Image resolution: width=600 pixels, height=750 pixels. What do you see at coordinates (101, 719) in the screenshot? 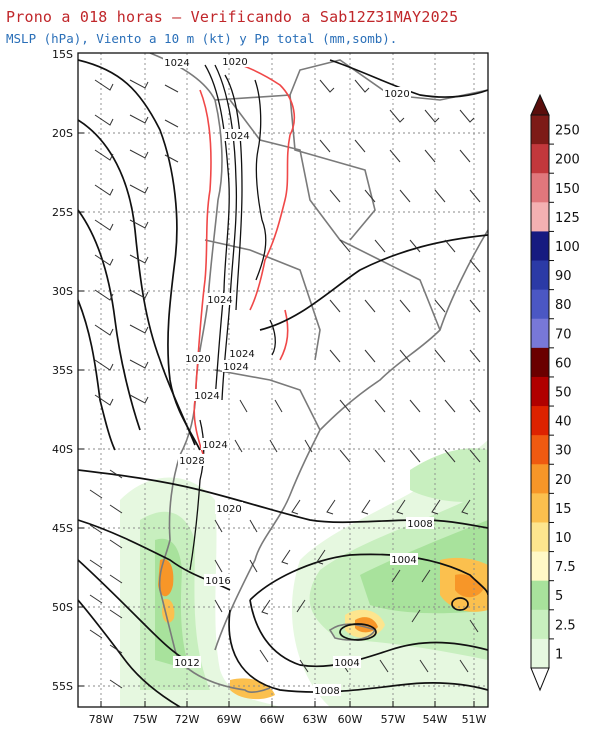
I see `lon-label: 78W` at bounding box center [101, 719].